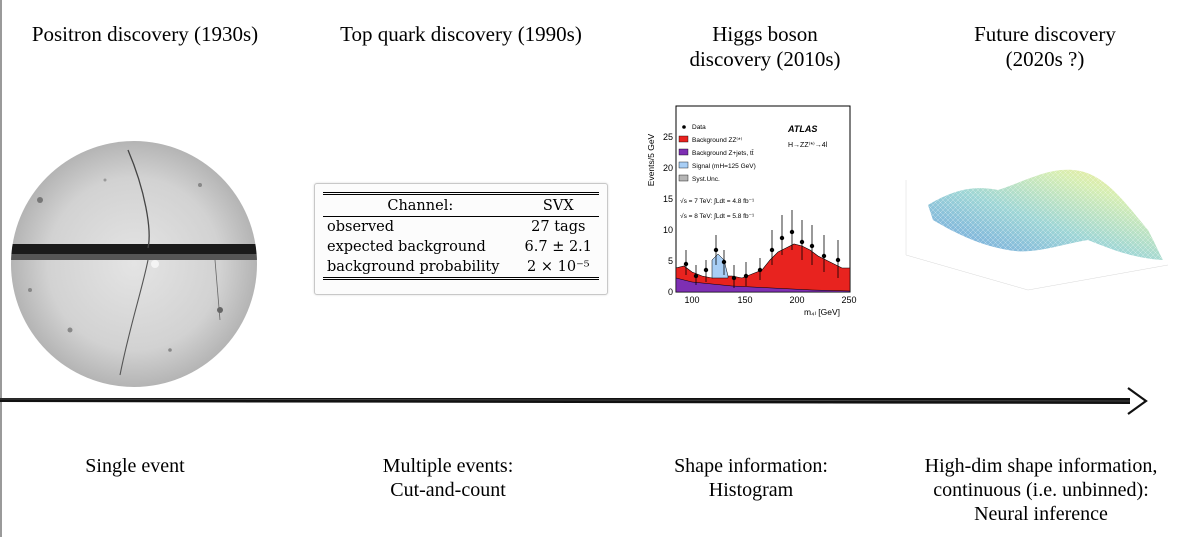 Image resolution: width=1200 pixels, height=537 pixels. I want to click on x-tick-label: 200, so click(796, 300).